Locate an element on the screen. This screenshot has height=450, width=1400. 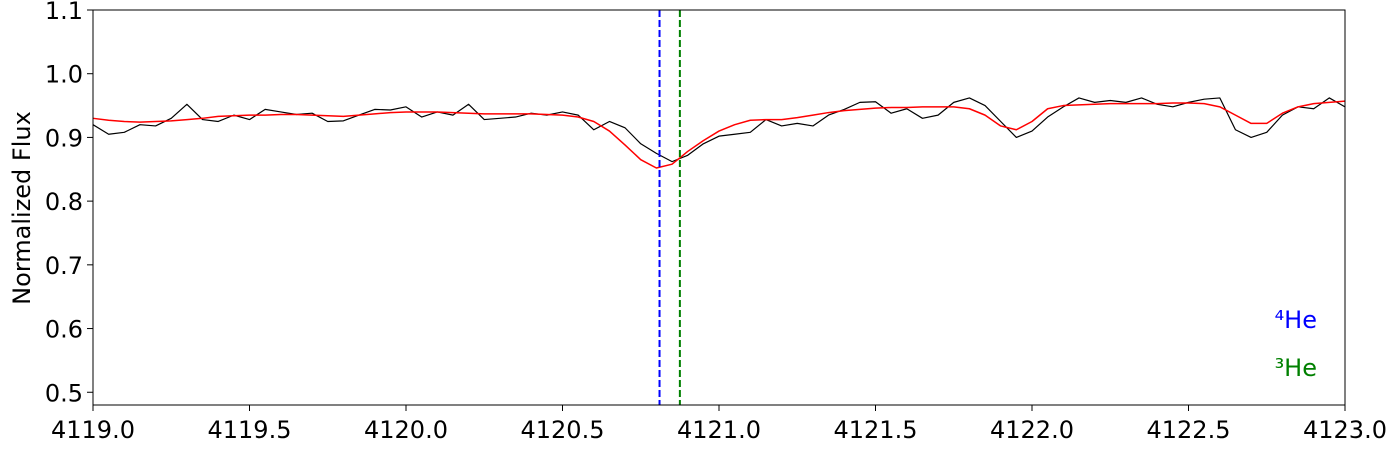
y-tick-label: 0.9 is located at coordinates (64, 138).